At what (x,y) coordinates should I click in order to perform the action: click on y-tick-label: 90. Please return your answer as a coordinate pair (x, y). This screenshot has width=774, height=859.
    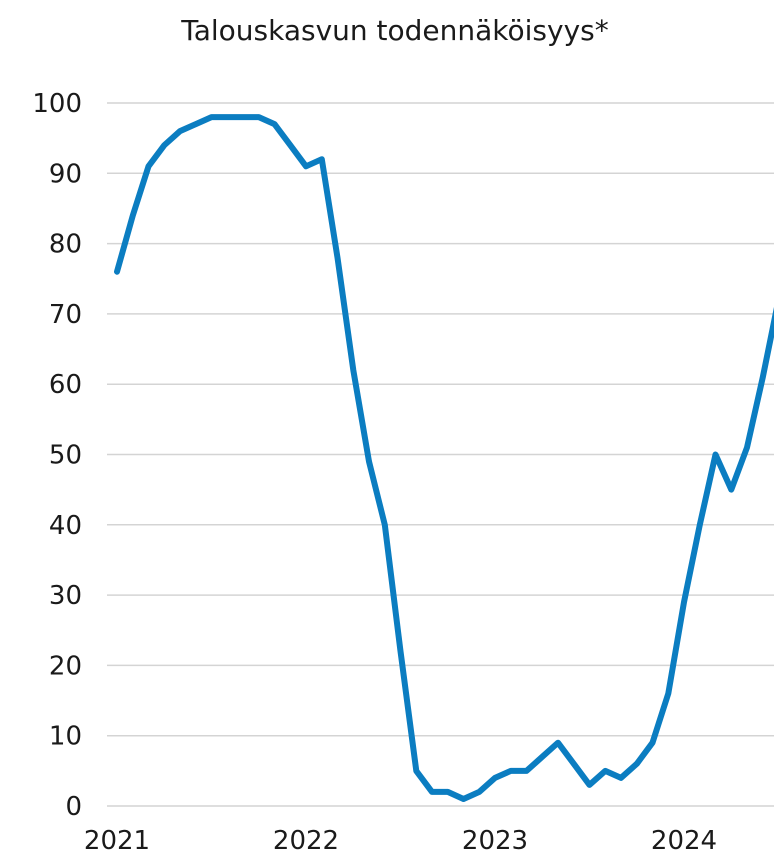
    Looking at the image, I should click on (65, 174).